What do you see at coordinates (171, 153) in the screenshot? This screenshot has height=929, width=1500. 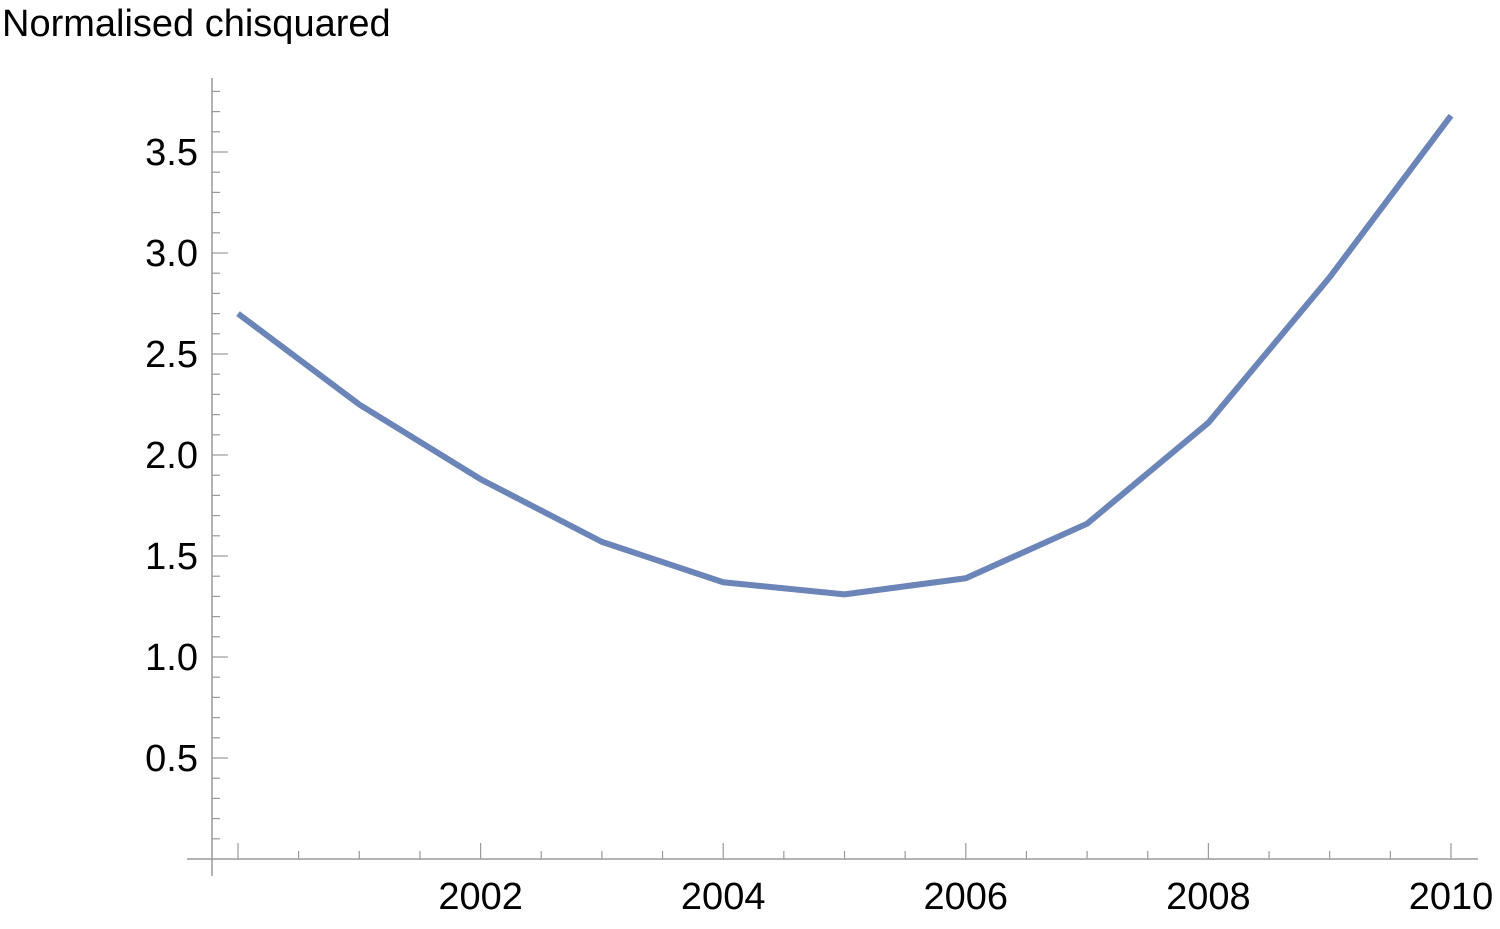 I see `y-tick-label: 3.5` at bounding box center [171, 153].